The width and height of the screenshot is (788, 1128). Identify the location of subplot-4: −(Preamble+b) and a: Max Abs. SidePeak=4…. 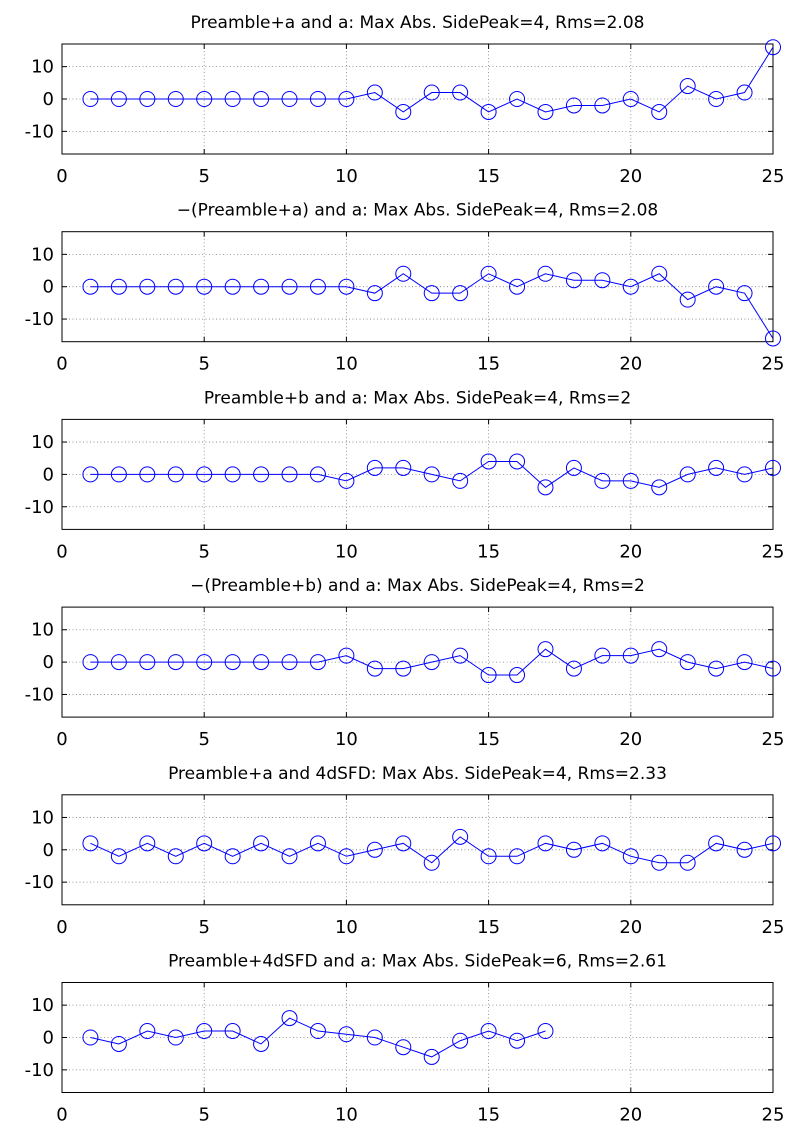
(405, 663).